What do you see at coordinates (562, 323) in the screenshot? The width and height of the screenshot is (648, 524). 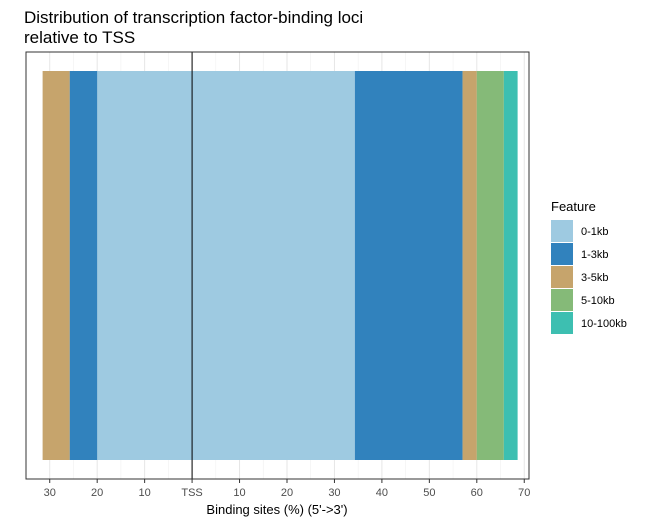 I see `legend-key-10-100kb` at bounding box center [562, 323].